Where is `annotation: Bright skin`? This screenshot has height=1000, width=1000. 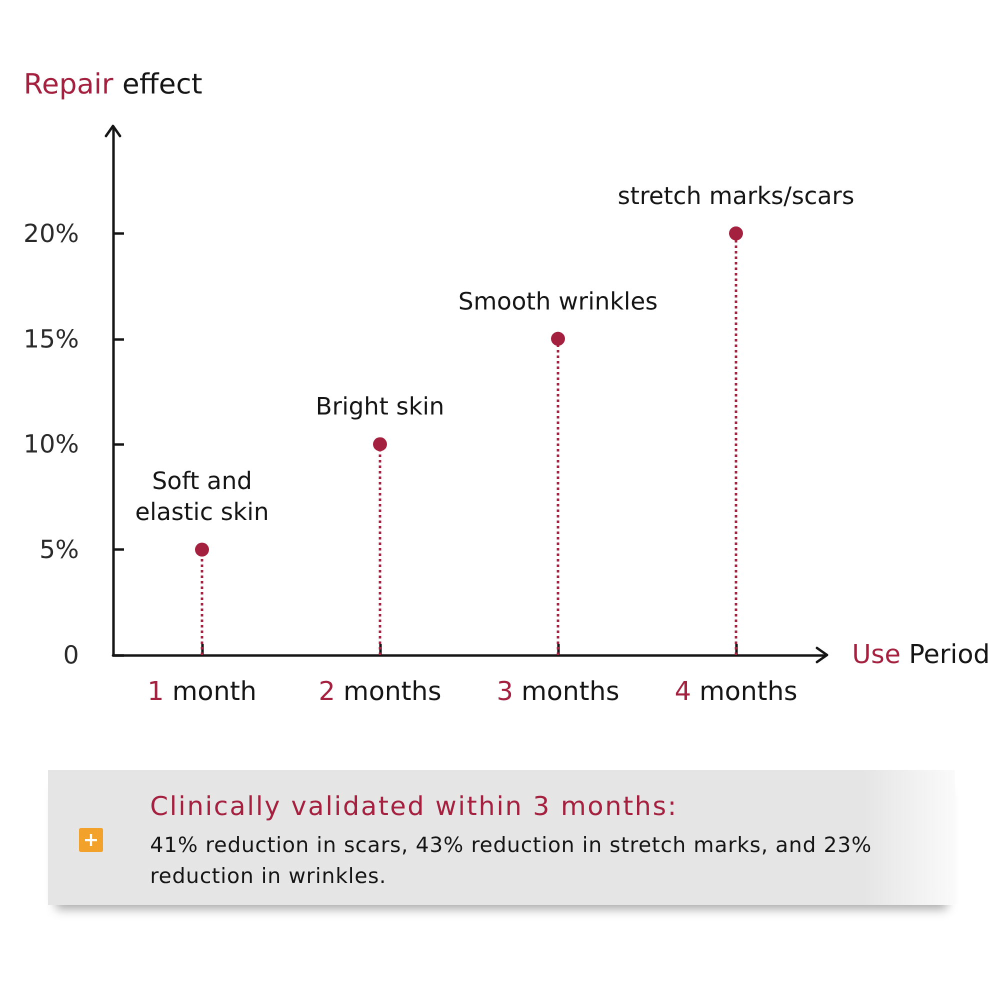 annotation: Bright skin is located at coordinates (380, 406).